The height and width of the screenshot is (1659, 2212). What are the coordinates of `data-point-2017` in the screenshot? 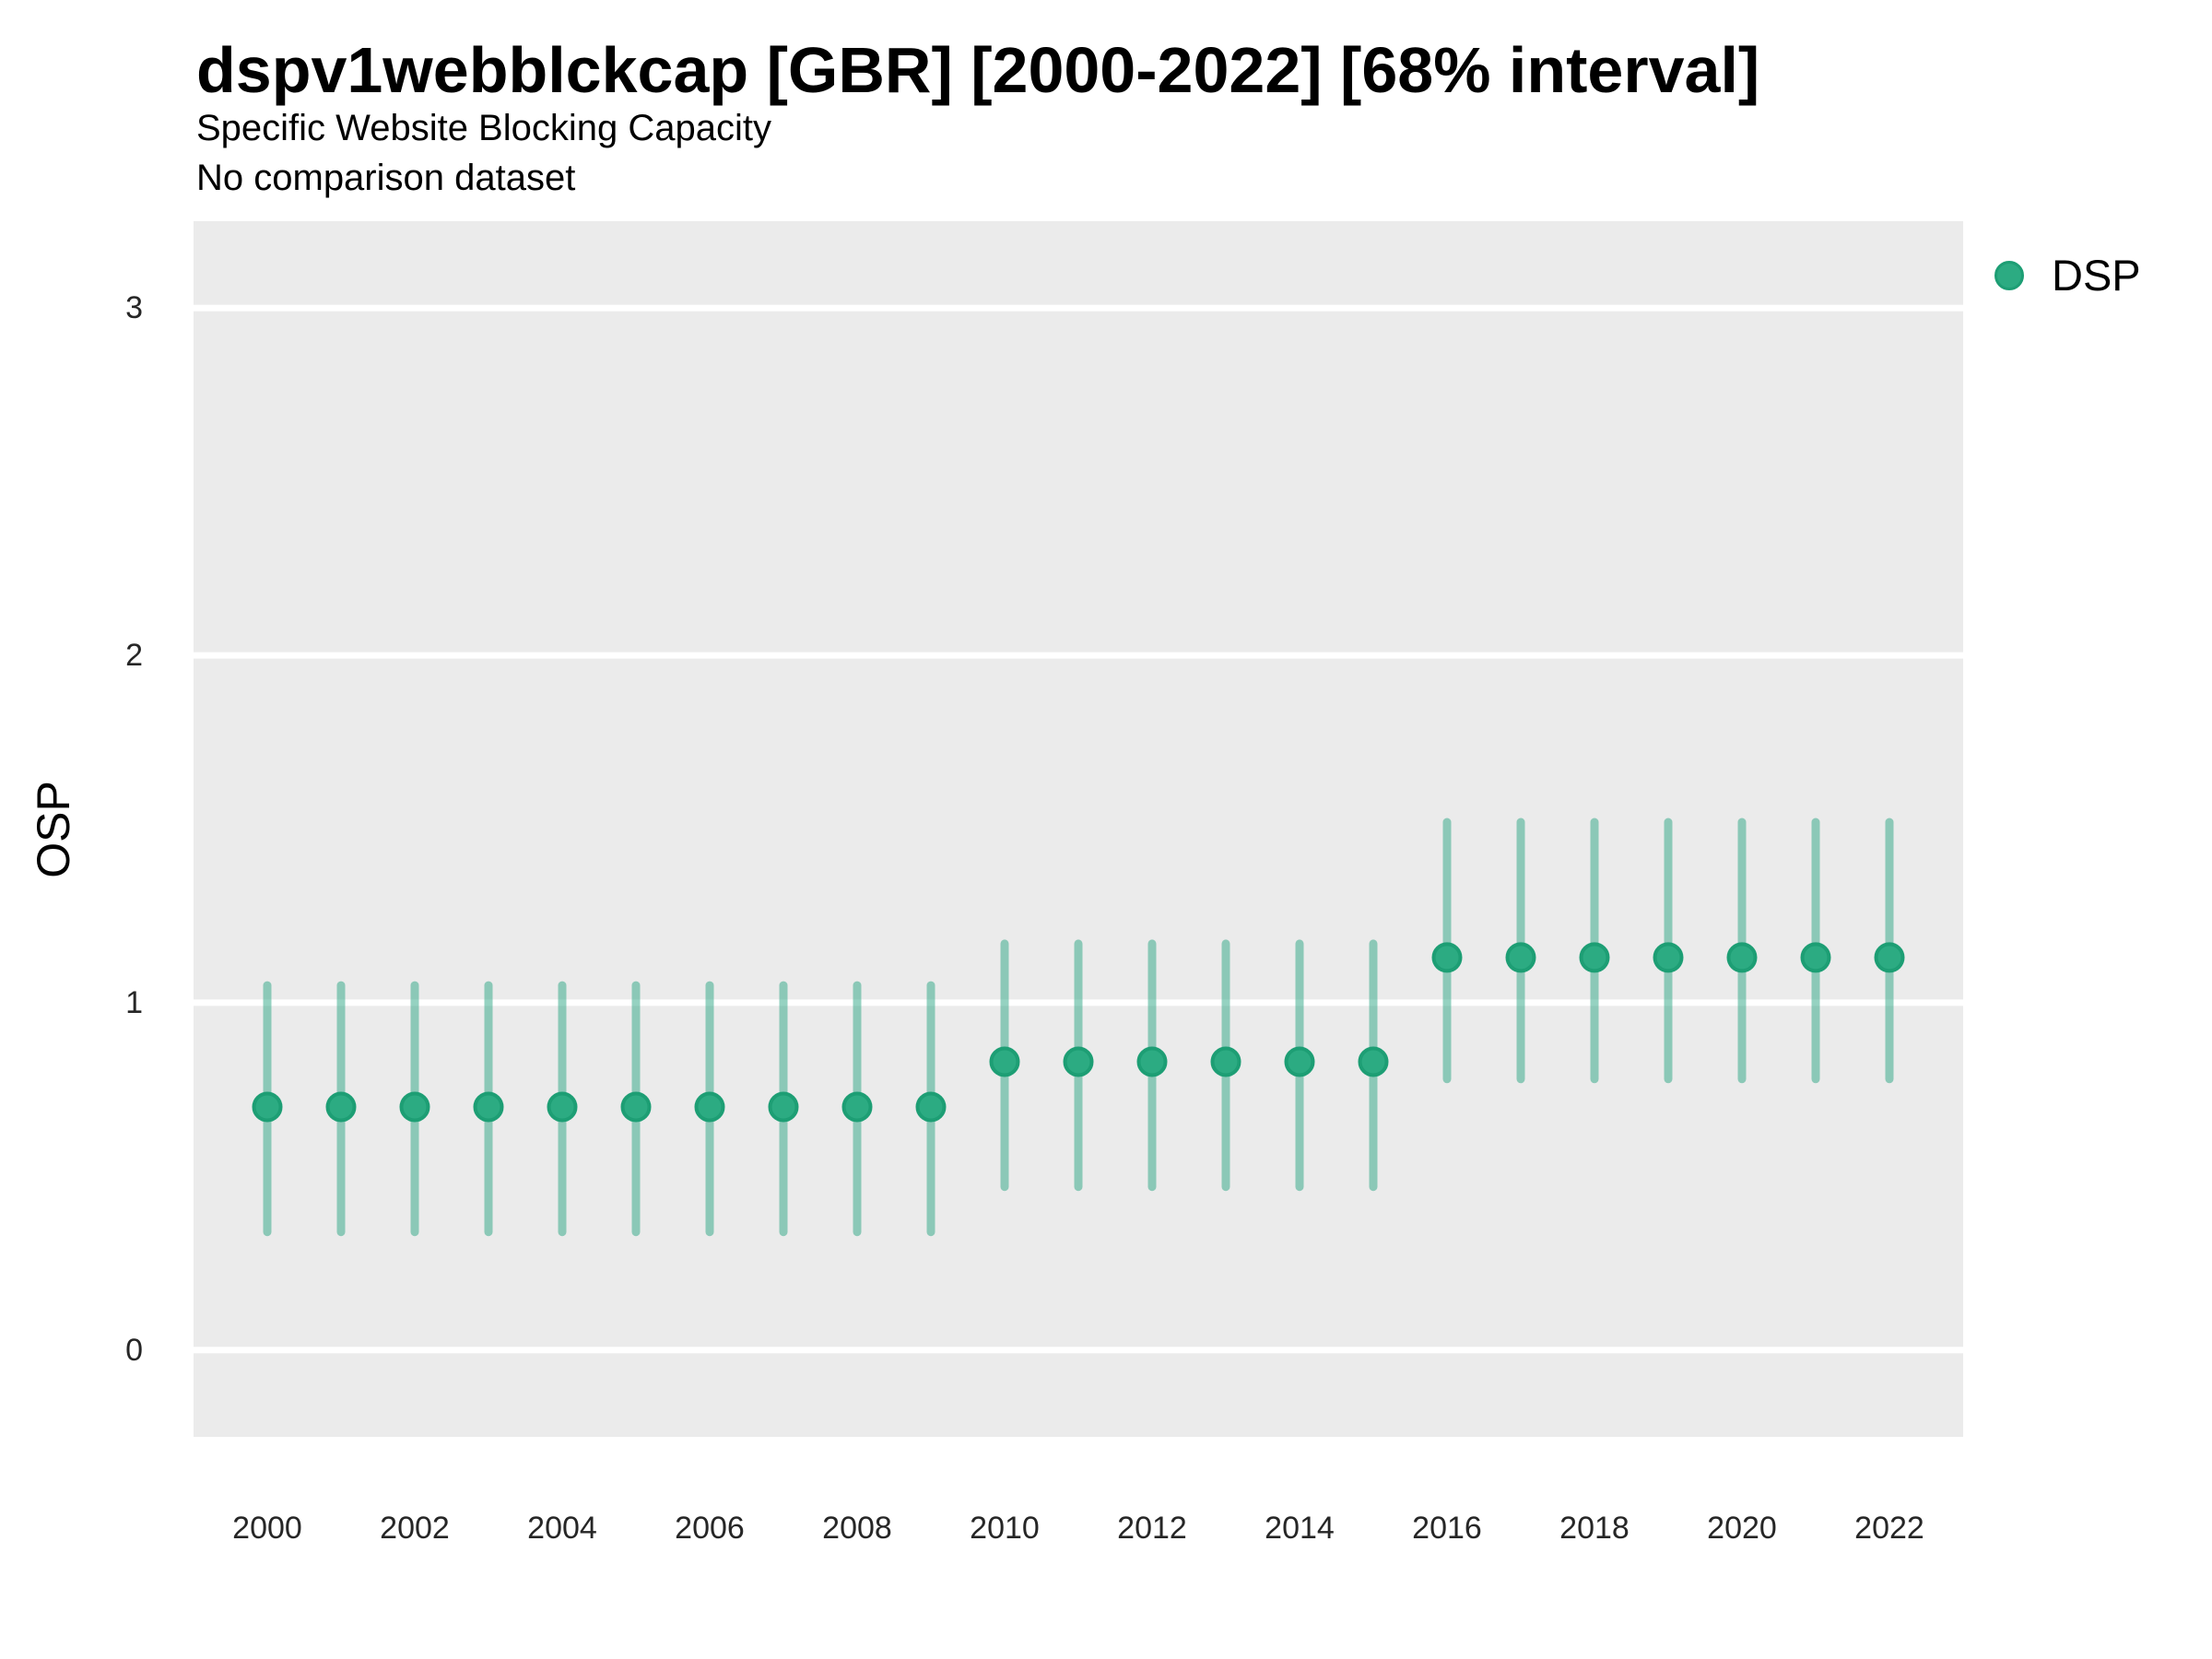 It's located at (1520, 957).